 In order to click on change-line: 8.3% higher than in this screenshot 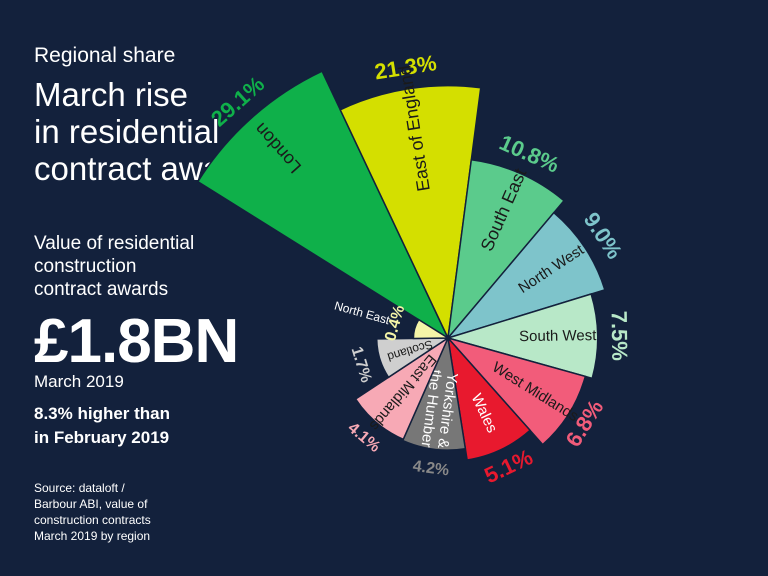, I will do `click(102, 413)`.